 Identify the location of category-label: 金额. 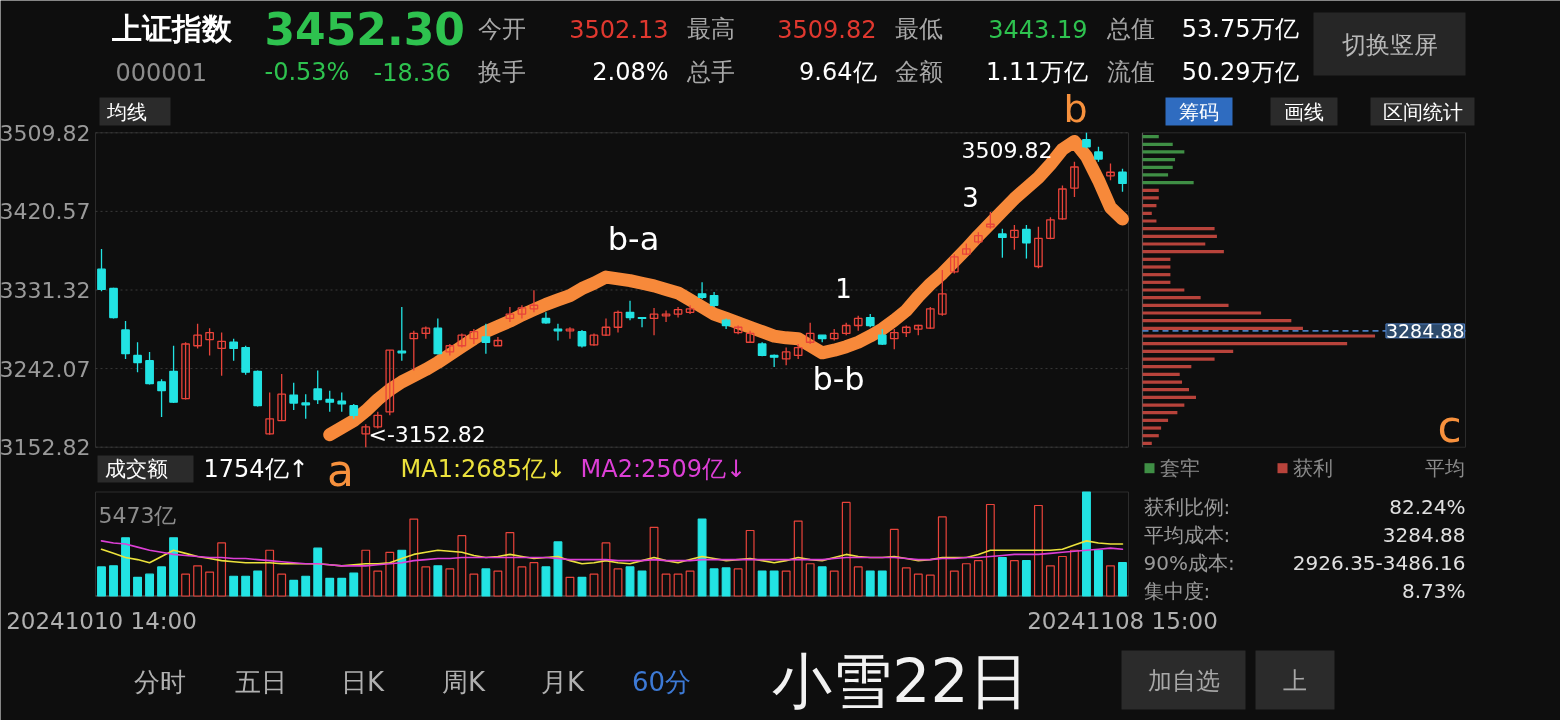
(918, 71).